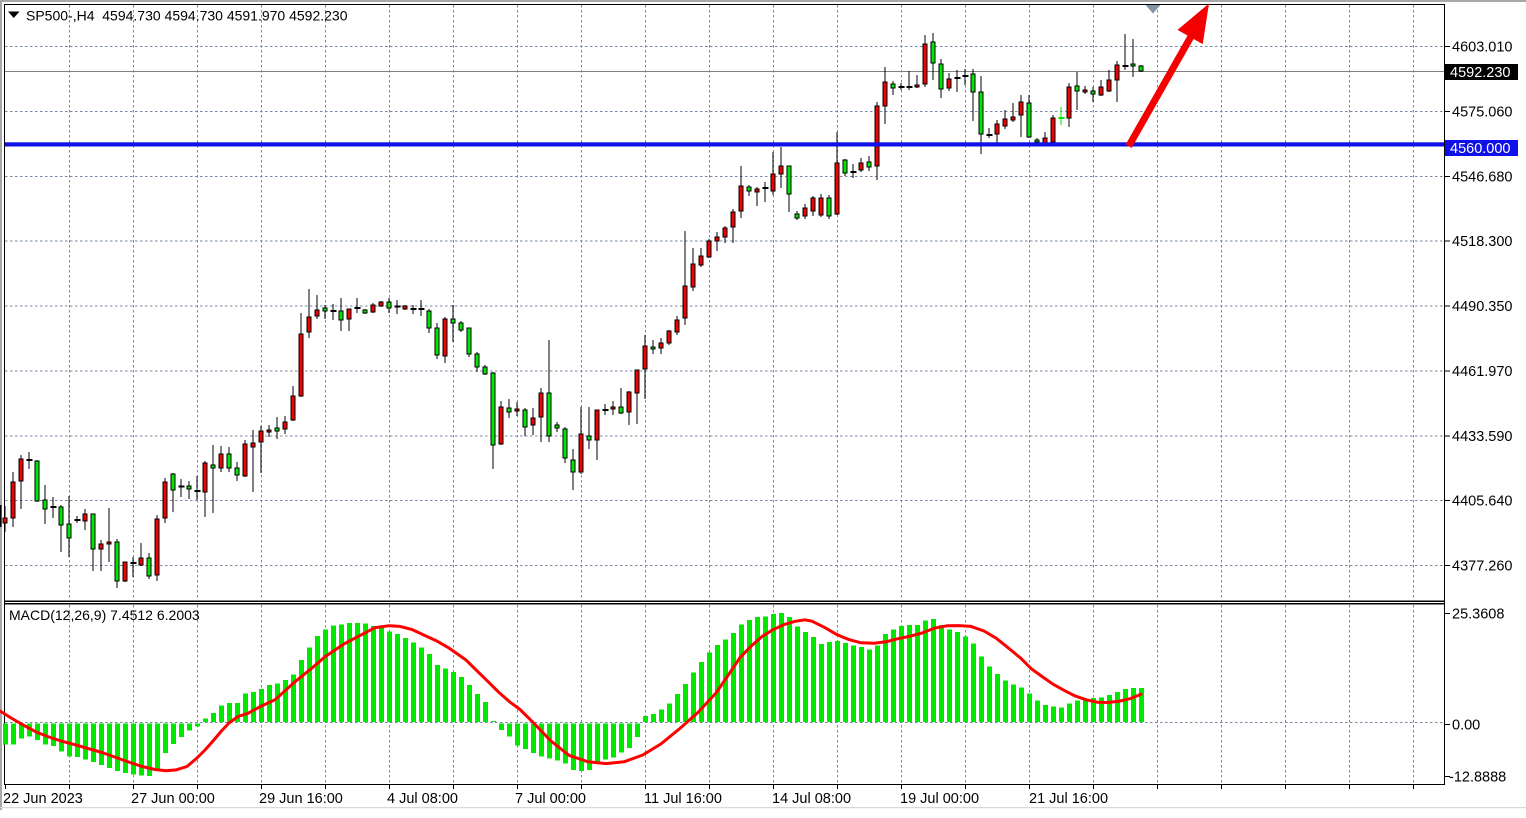 The height and width of the screenshot is (818, 1526). Describe the element at coordinates (1478, 614) in the screenshot. I see `svg-text: 25.3608` at that location.